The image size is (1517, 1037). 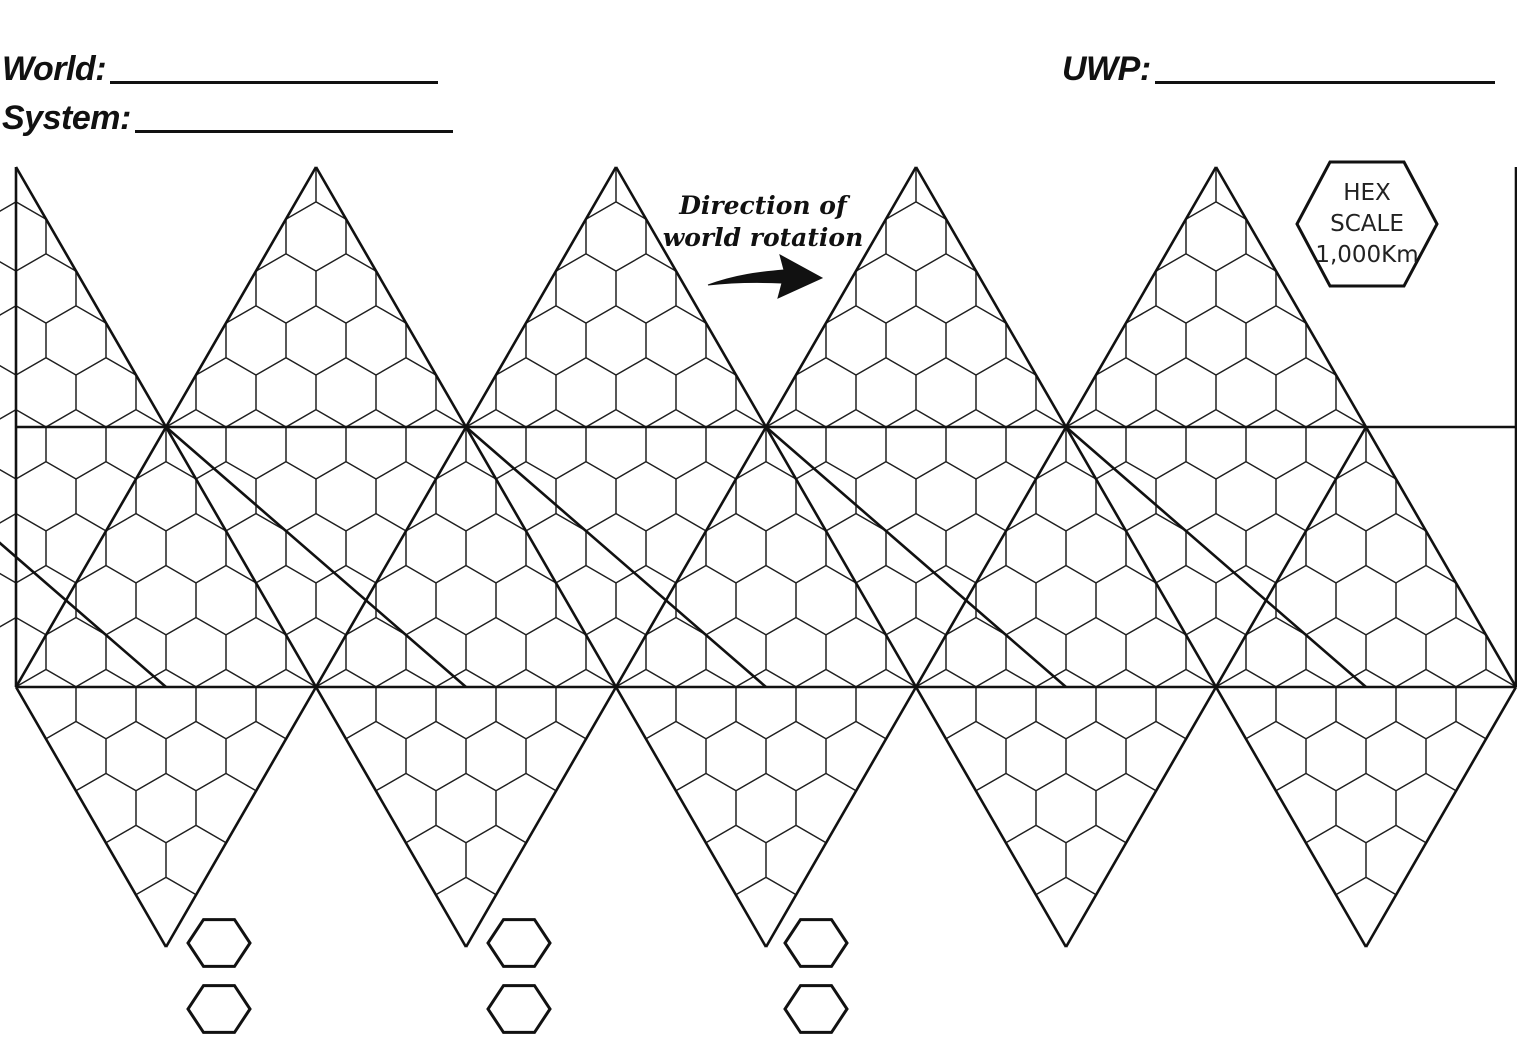 What do you see at coordinates (1106, 69) in the screenshot?
I see `uwp-label: UWP:` at bounding box center [1106, 69].